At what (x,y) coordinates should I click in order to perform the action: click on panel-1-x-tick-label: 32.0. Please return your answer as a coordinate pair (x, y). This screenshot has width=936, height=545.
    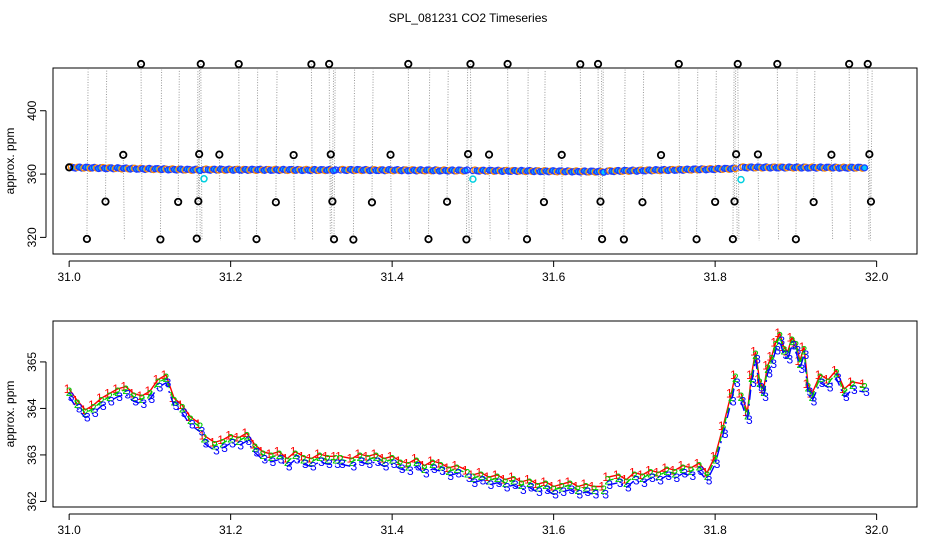
    Looking at the image, I should click on (877, 277).